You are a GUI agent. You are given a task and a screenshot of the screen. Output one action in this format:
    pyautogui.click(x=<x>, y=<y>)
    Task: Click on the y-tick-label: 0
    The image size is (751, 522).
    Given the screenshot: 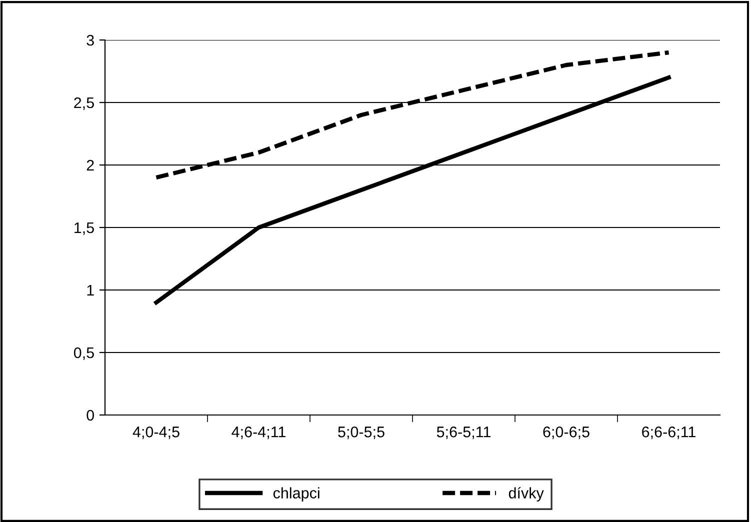 What is the action you would take?
    pyautogui.click(x=90, y=415)
    